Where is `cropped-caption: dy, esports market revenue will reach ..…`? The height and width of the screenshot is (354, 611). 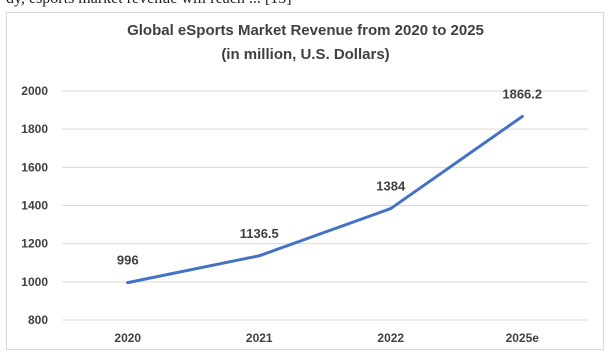
cropped-caption: dy, esports market revenue will reach ..… is located at coordinates (149, 4).